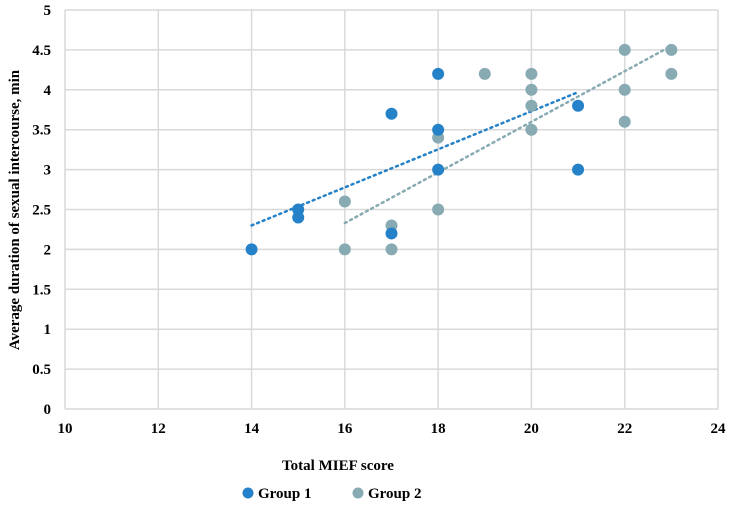  Describe the element at coordinates (41, 51) in the screenshot. I see `y-tick-label: 4.5` at that location.